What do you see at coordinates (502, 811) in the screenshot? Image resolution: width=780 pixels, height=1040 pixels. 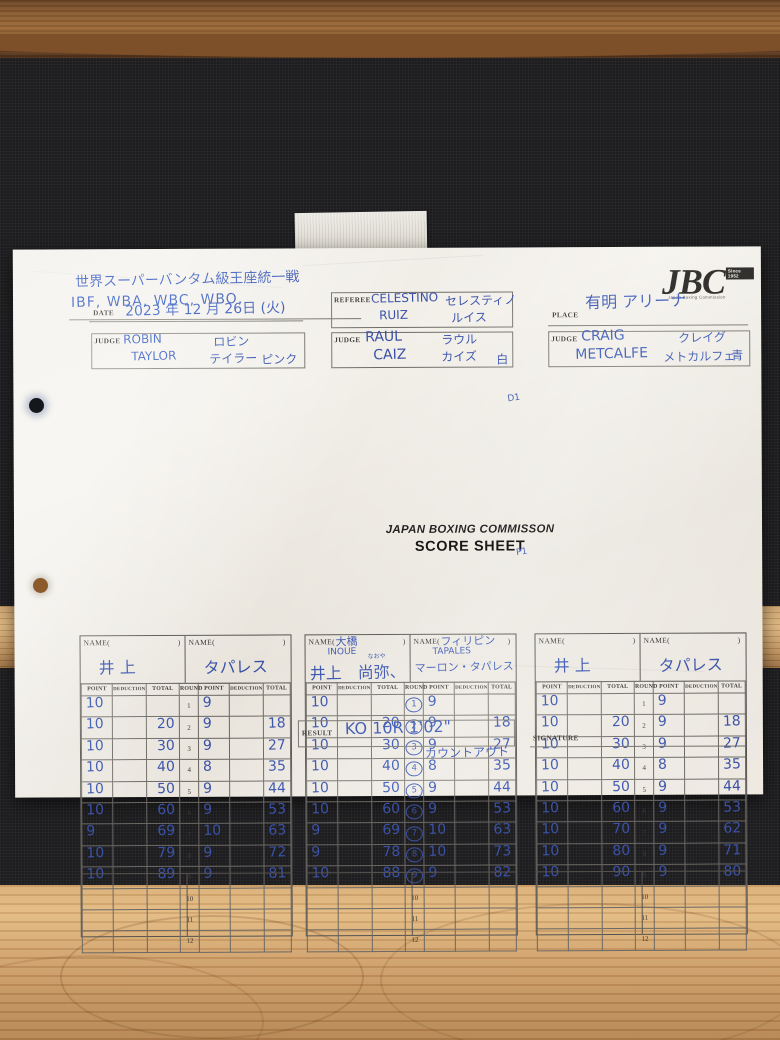 I see `cell-right-total: 53` at bounding box center [502, 811].